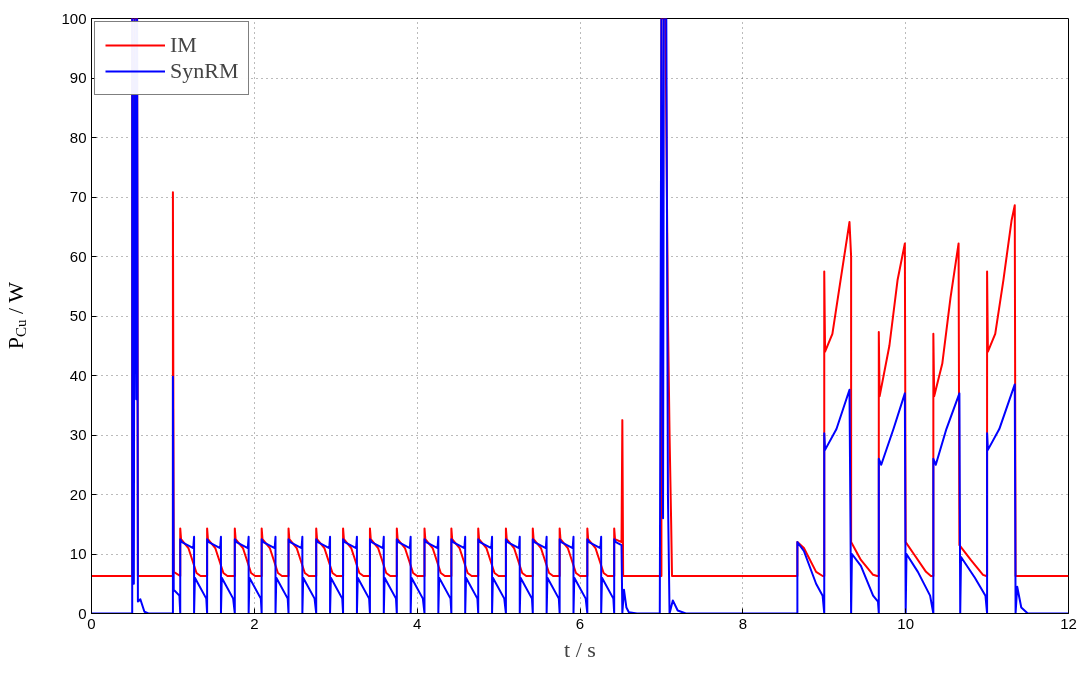 This screenshot has height=674, width=1086. Describe the element at coordinates (1068, 623) in the screenshot. I see `x-tick-label: 12` at that location.